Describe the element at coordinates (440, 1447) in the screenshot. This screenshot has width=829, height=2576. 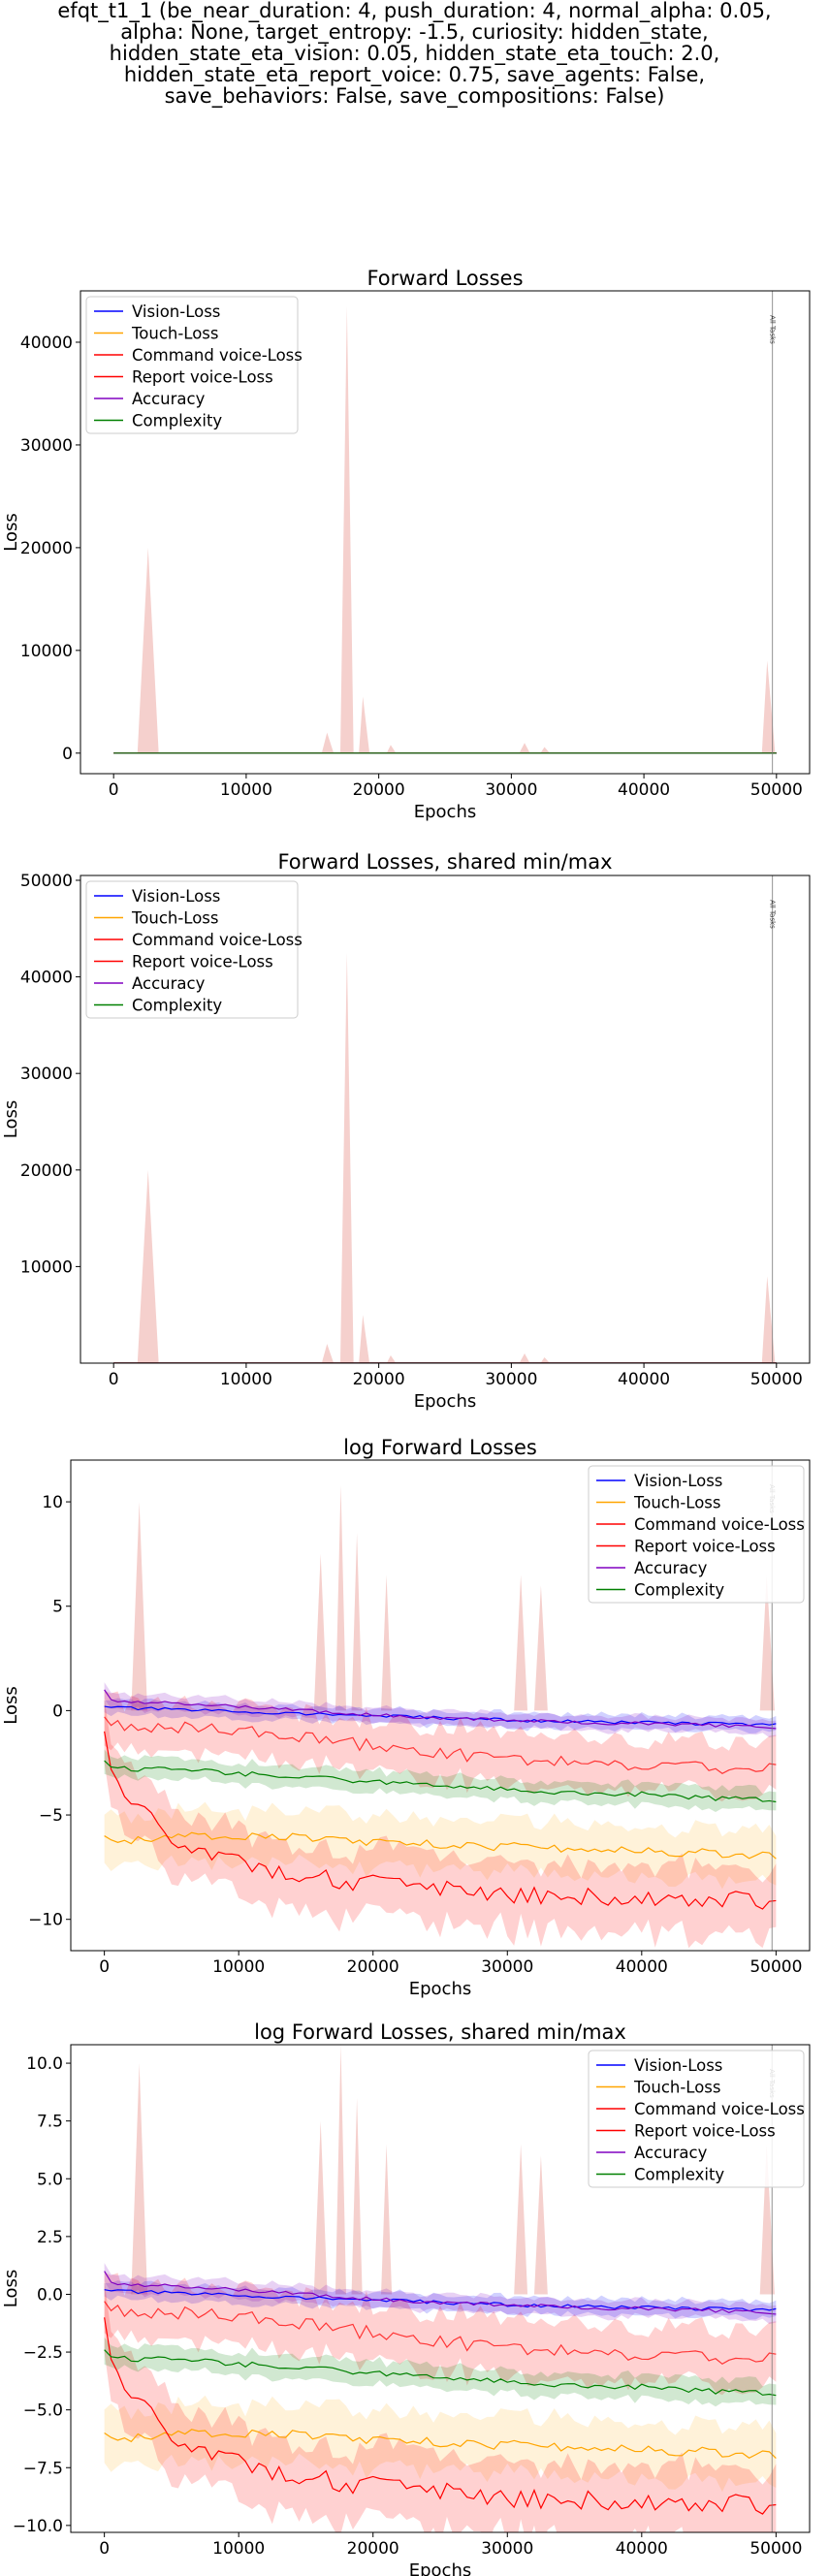
I see `chart-title: log Forward Losses` at that location.